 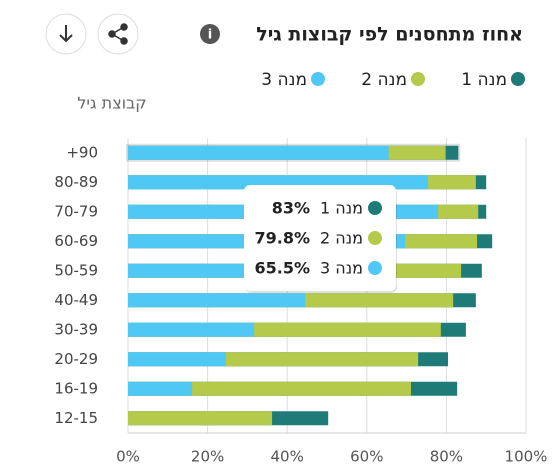 What do you see at coordinates (282, 238) in the screenshot?
I see `tooltip-value: 79.8%` at bounding box center [282, 238].